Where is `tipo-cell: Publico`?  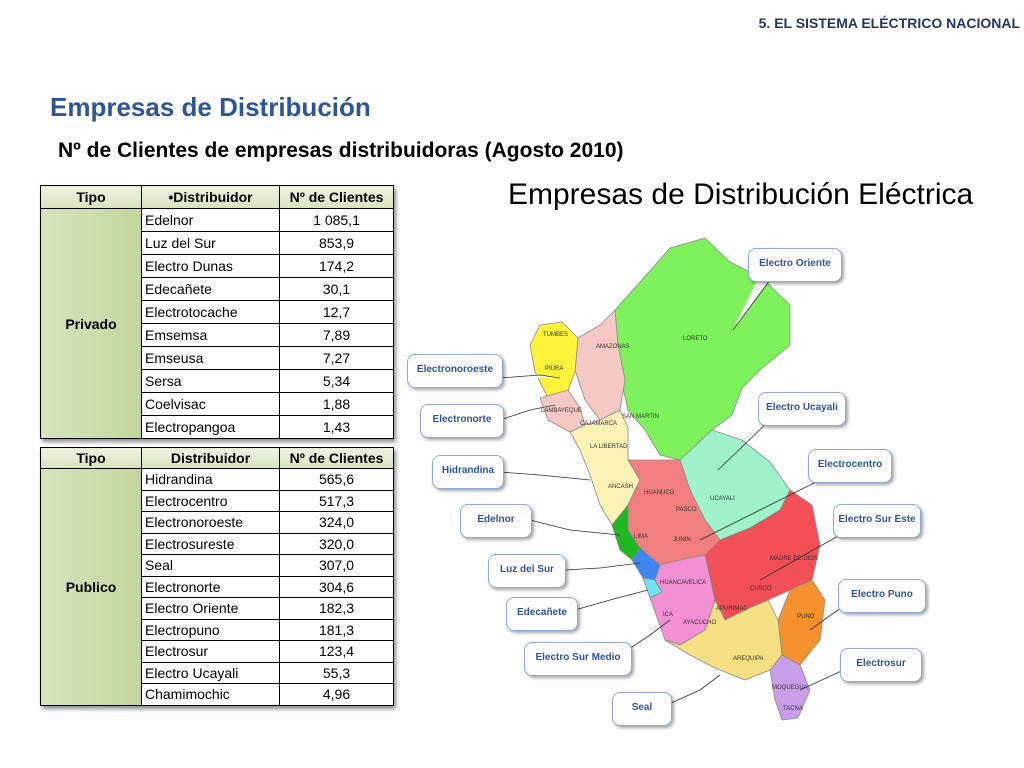
tipo-cell: Publico is located at coordinates (91, 587).